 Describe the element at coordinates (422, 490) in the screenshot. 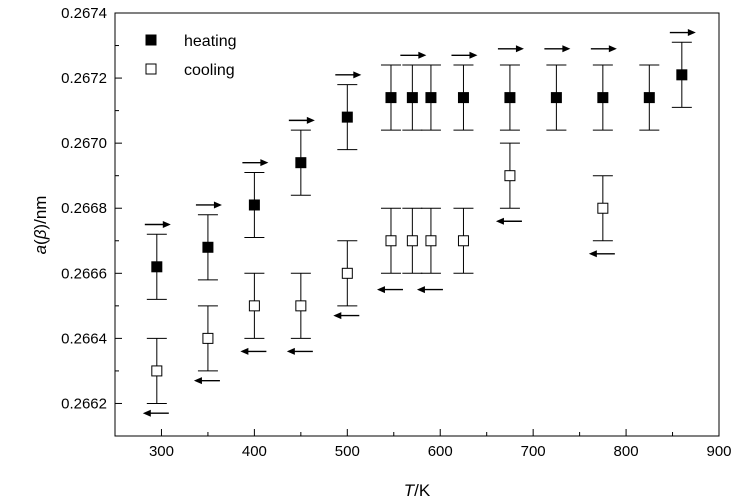

I see `x-axis-title-unit: /K` at that location.